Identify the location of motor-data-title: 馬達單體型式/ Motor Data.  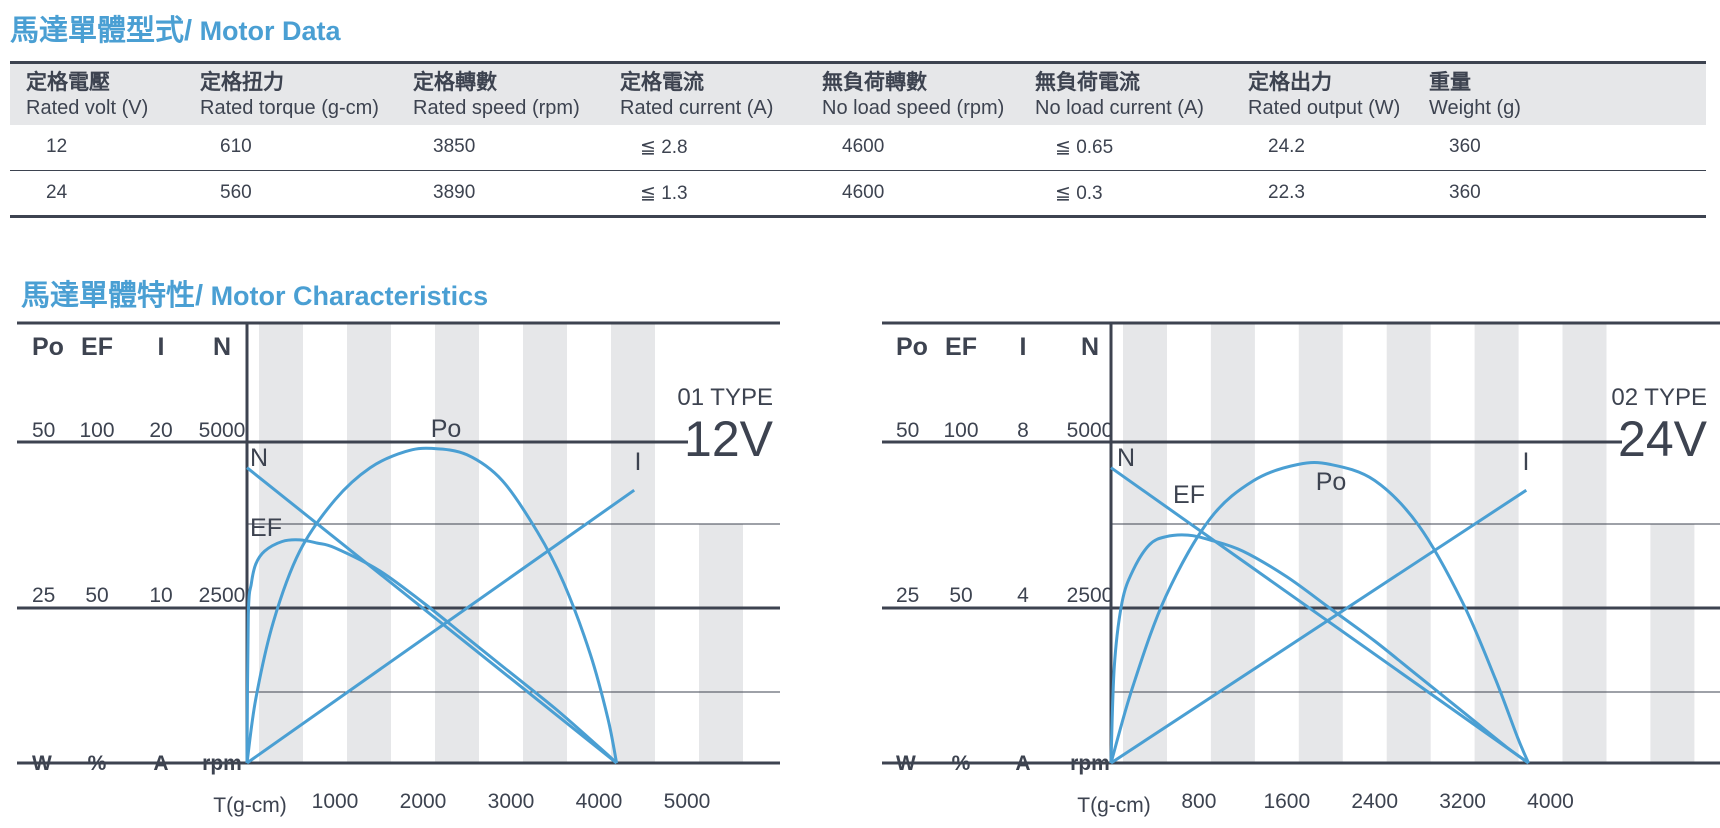
(175, 28).